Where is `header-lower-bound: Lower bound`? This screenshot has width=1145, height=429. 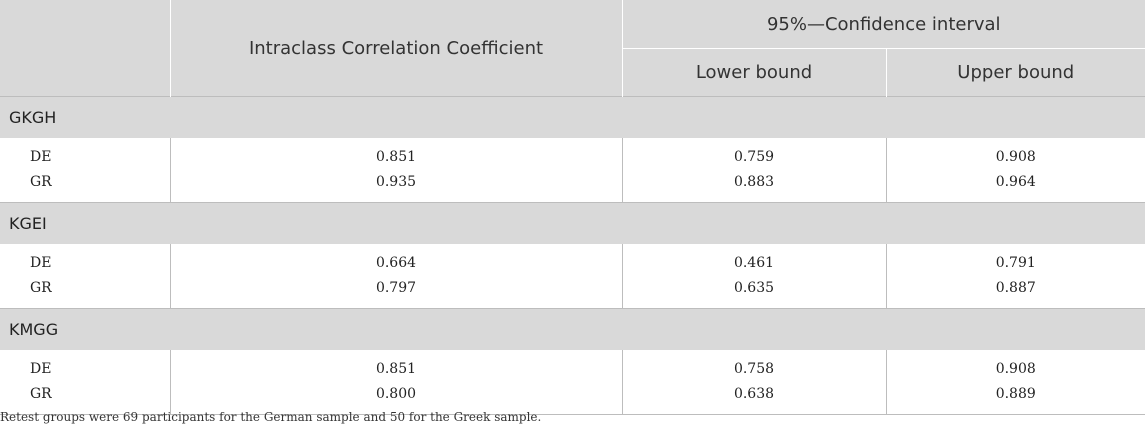 header-lower-bound: Lower bound is located at coordinates (753, 72).